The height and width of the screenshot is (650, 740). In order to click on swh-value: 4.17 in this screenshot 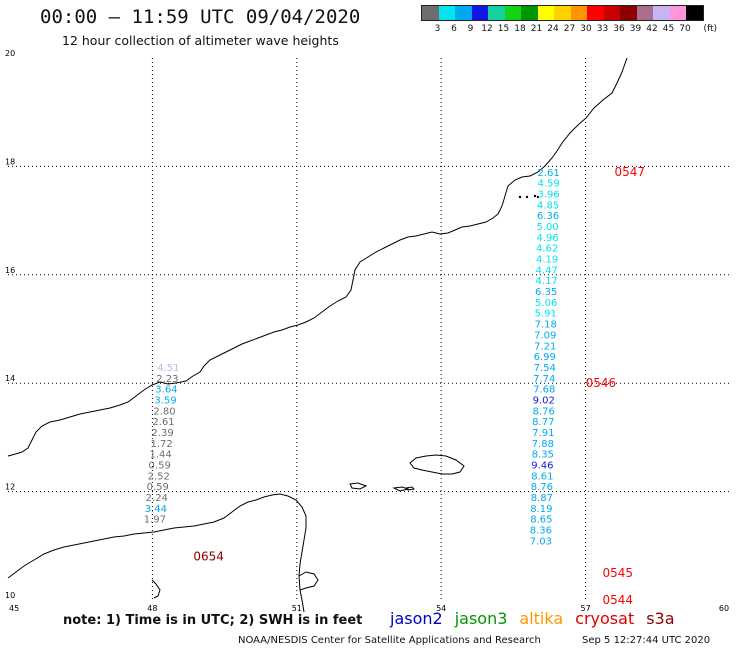, I will do `click(547, 281)`.